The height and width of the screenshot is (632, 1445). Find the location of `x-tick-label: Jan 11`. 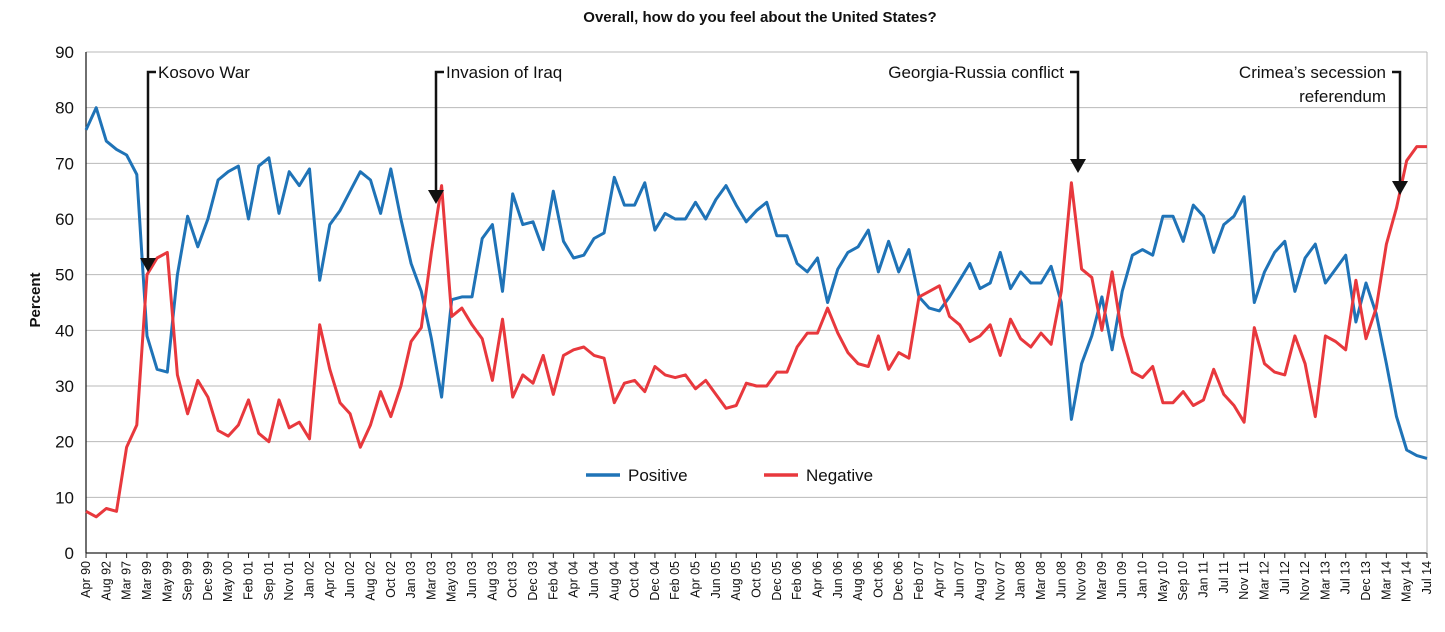

x-tick-label: Jan 11 is located at coordinates (1204, 579).